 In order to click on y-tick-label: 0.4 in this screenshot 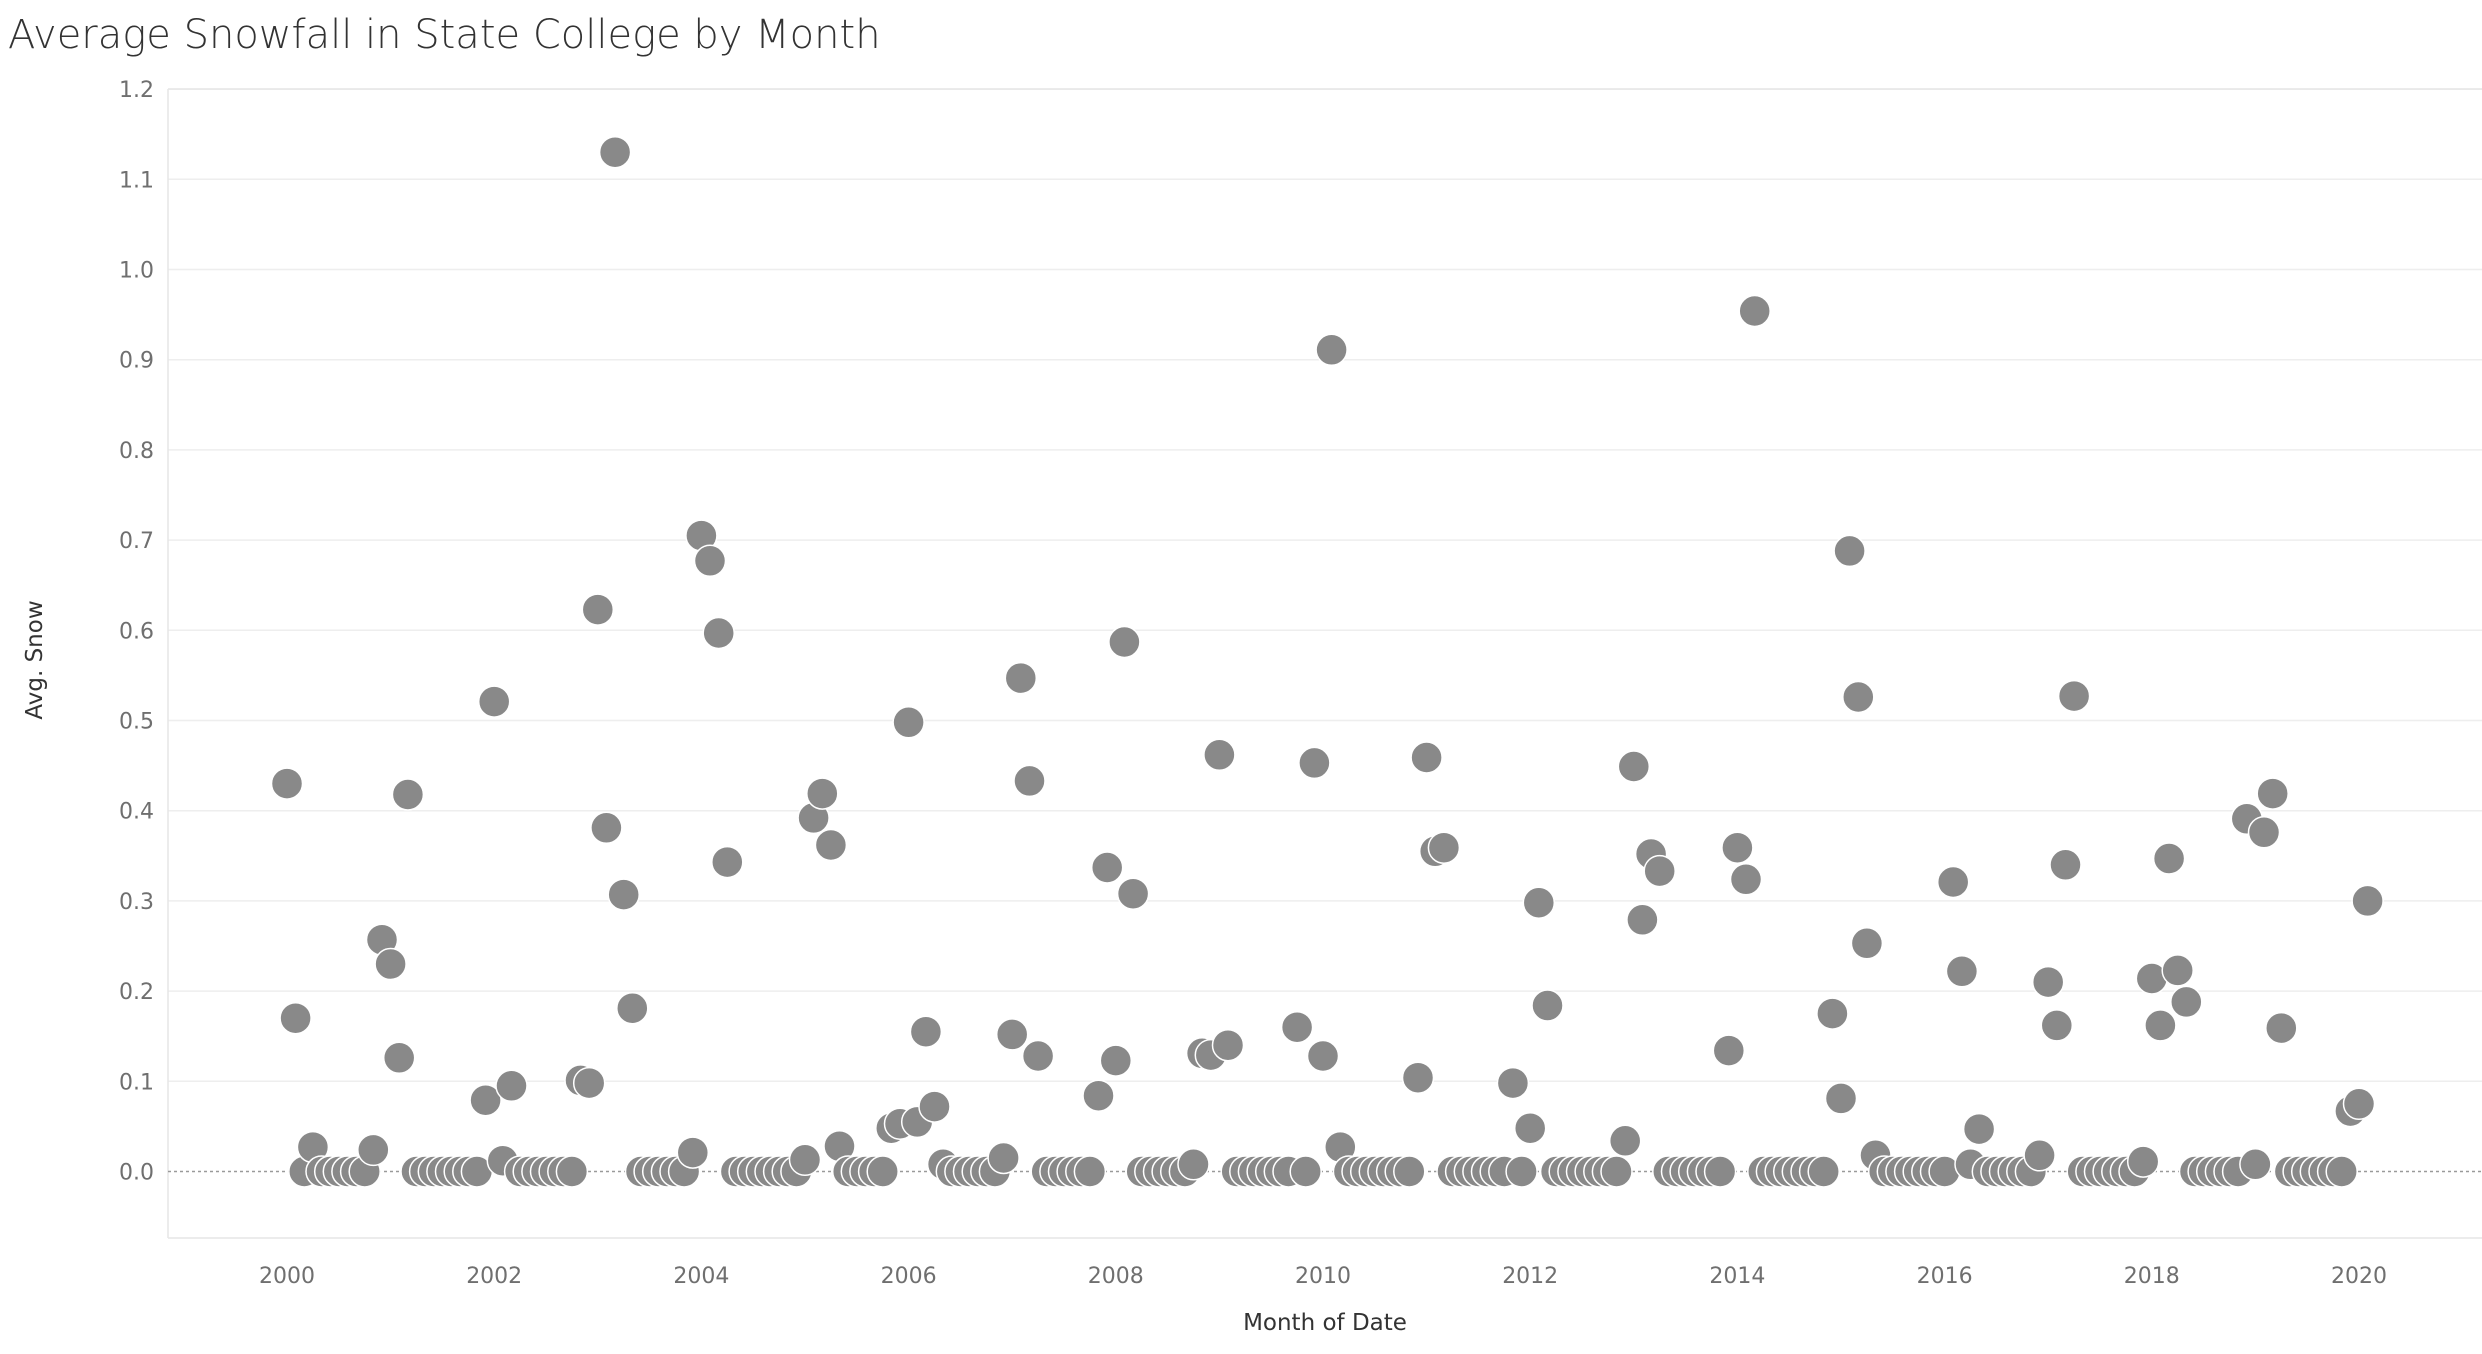, I will do `click(136, 812)`.